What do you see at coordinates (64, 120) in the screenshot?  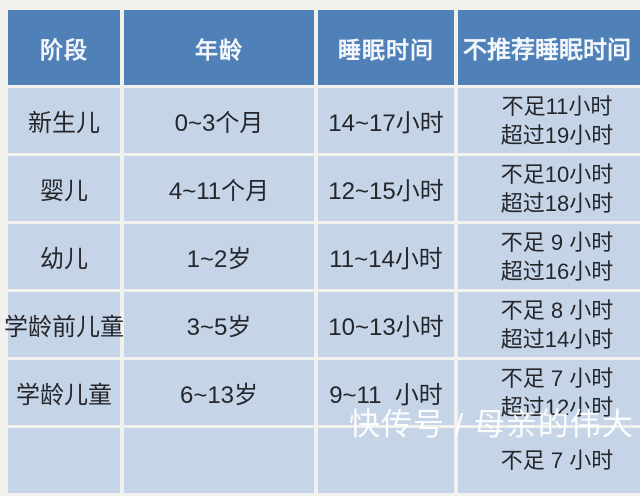 I see `cell-stage: 新生儿` at bounding box center [64, 120].